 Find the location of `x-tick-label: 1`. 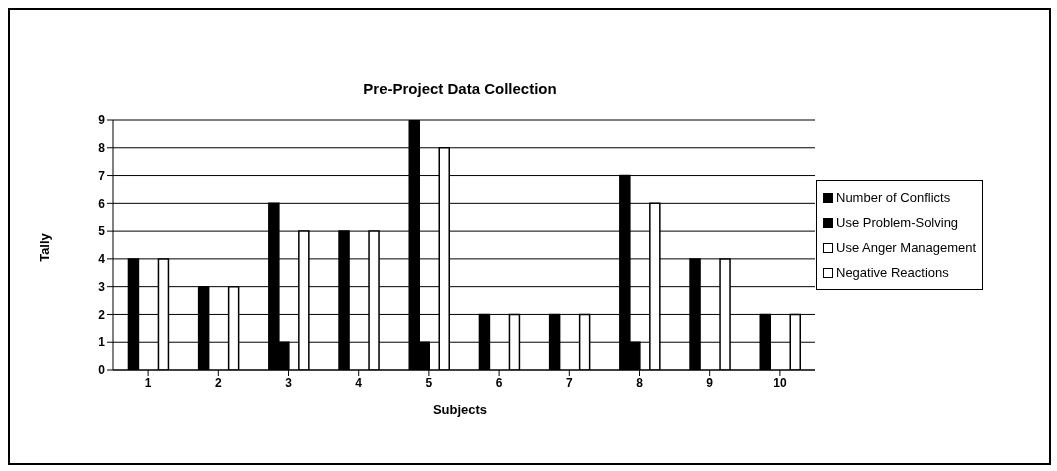

x-tick-label: 1 is located at coordinates (148, 382).